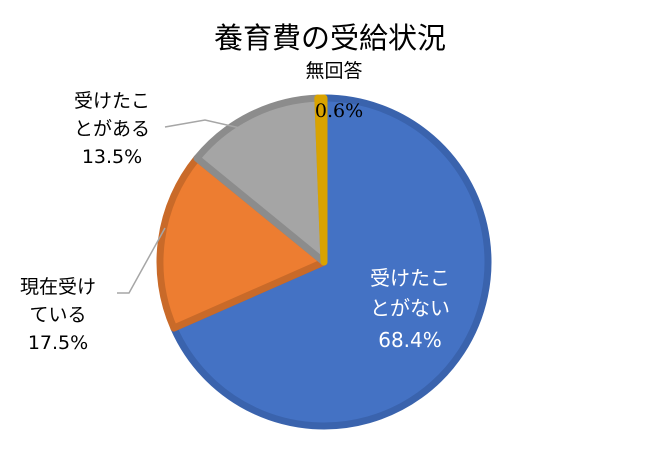 This screenshot has width=659, height=452. I want to click on slice-label-line: 無回答, so click(333, 71).